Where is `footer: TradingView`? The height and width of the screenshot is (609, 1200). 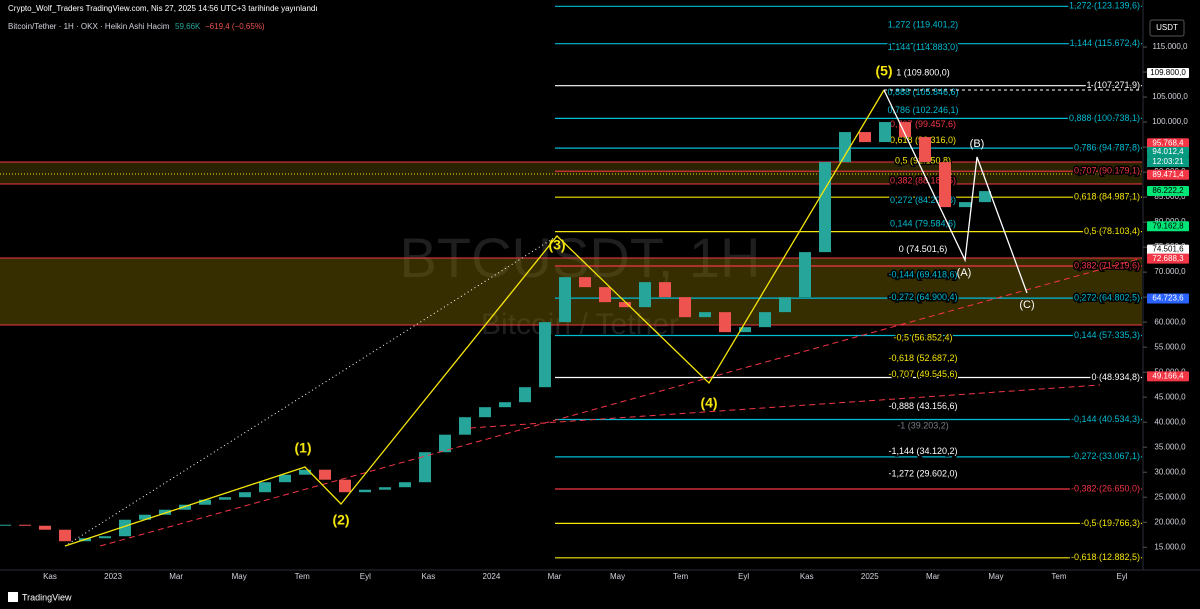 footer: TradingView is located at coordinates (47, 597).